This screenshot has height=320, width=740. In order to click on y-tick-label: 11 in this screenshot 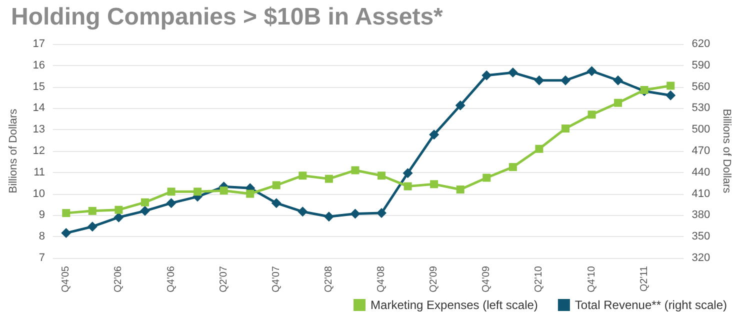, I will do `click(39, 172)`.